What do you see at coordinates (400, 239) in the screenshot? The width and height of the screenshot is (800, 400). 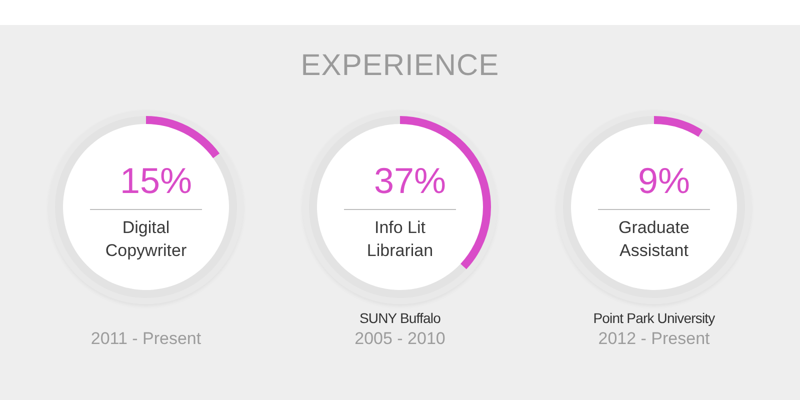 I see `text: Info Lit Librarian` at bounding box center [400, 239].